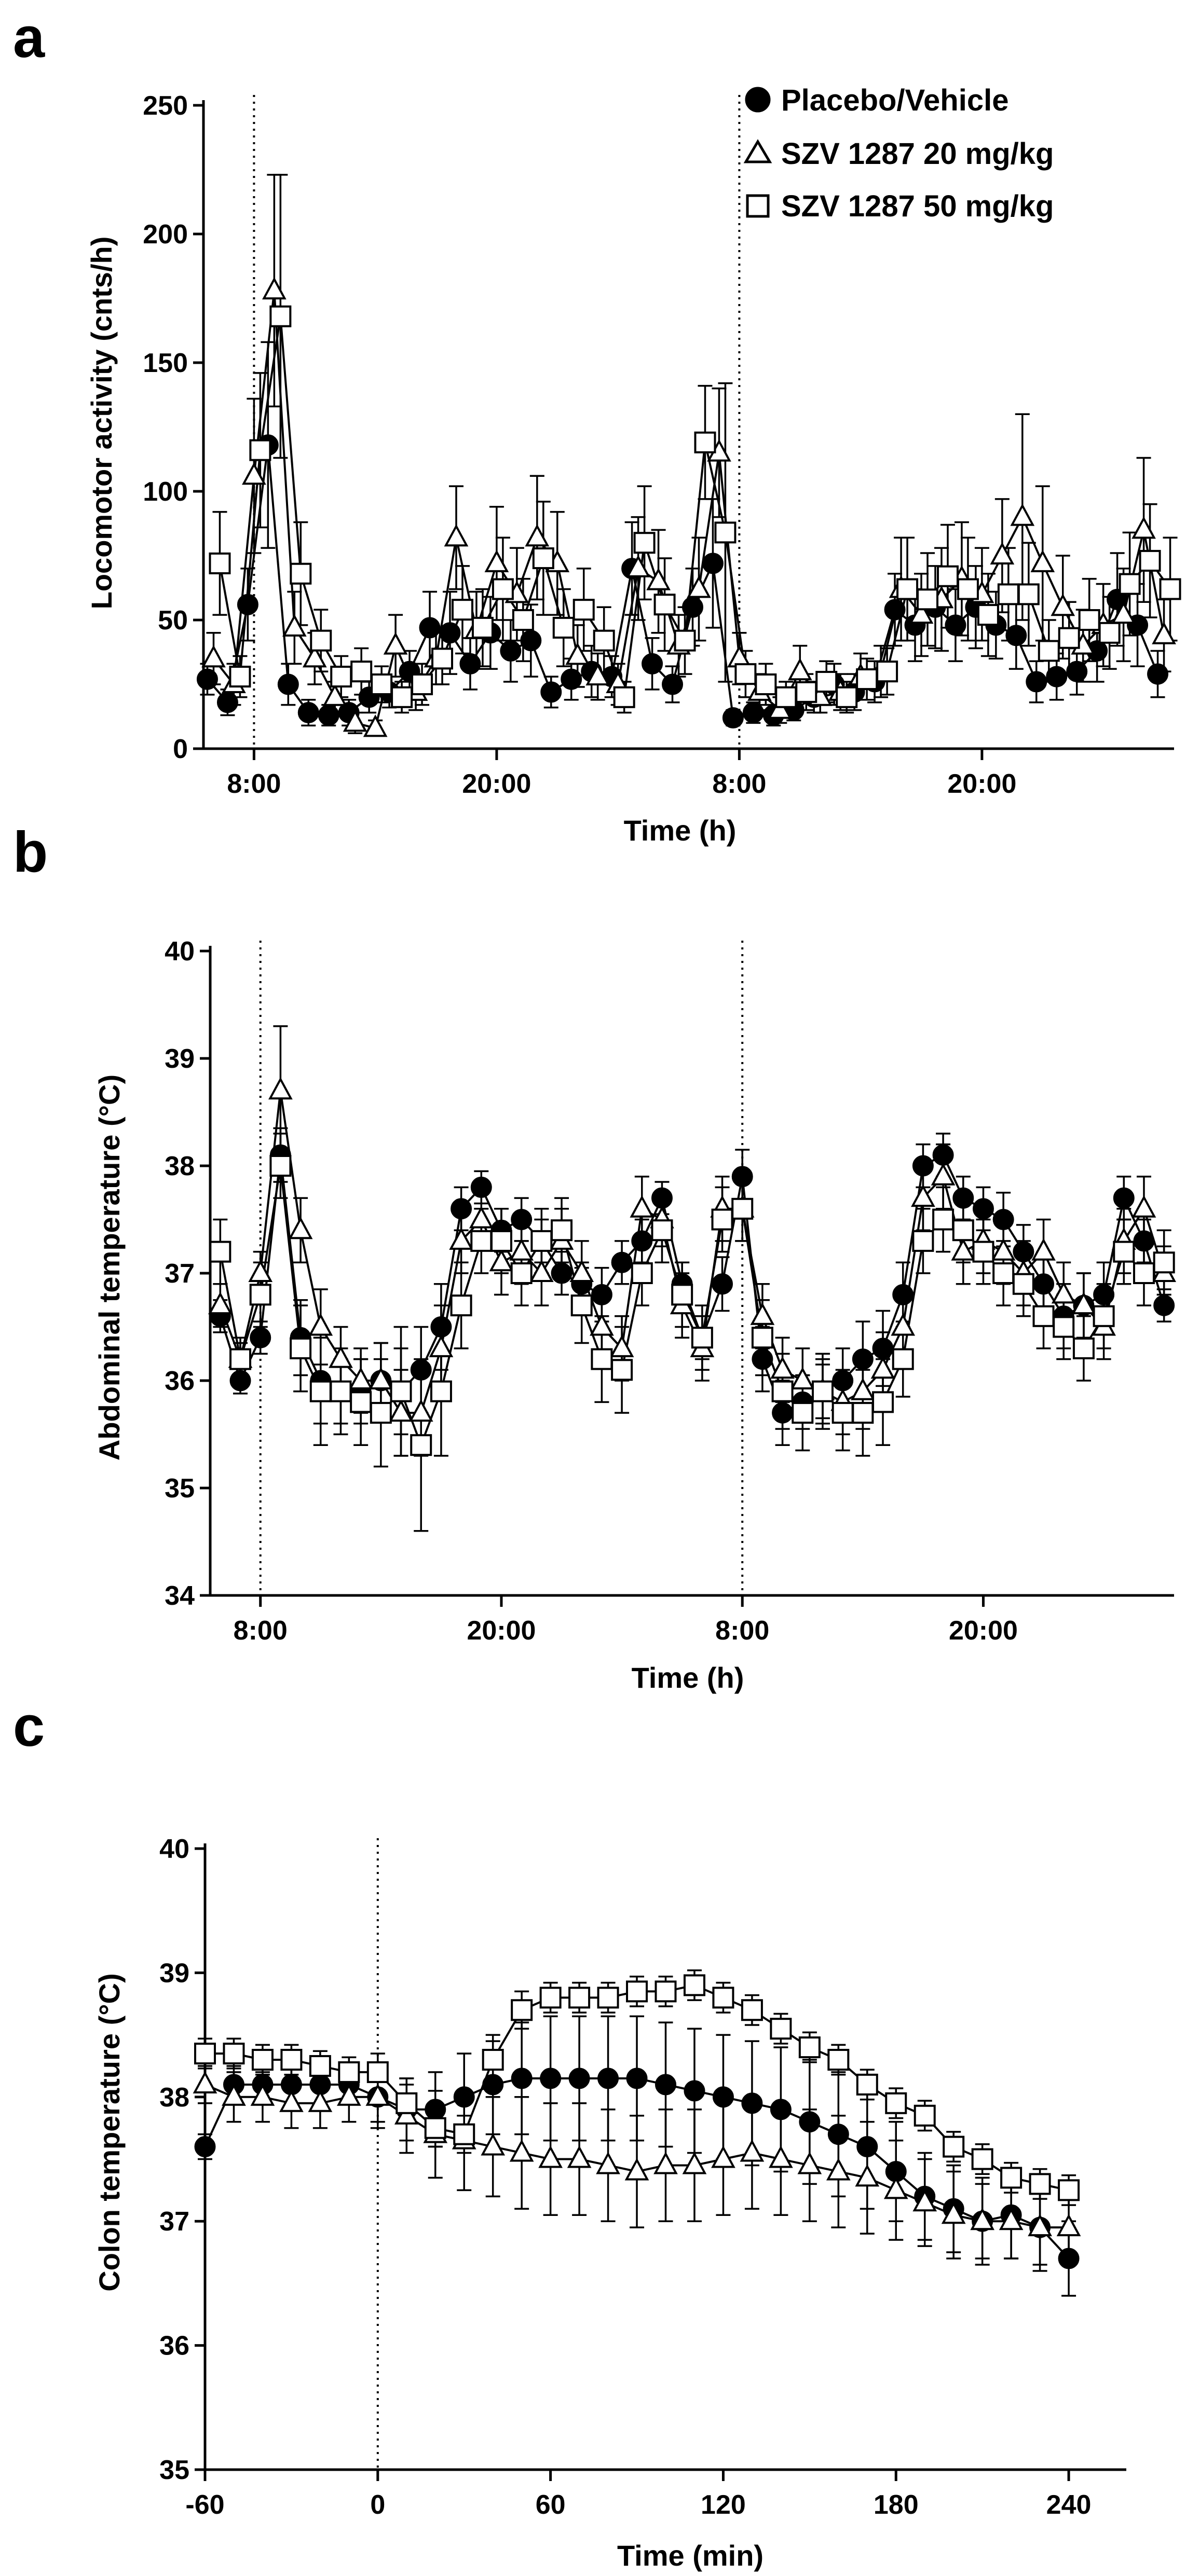 This screenshot has width=1186, height=2576. Describe the element at coordinates (180, 951) in the screenshot. I see `panel-b-y-tick-label: 40` at that location.